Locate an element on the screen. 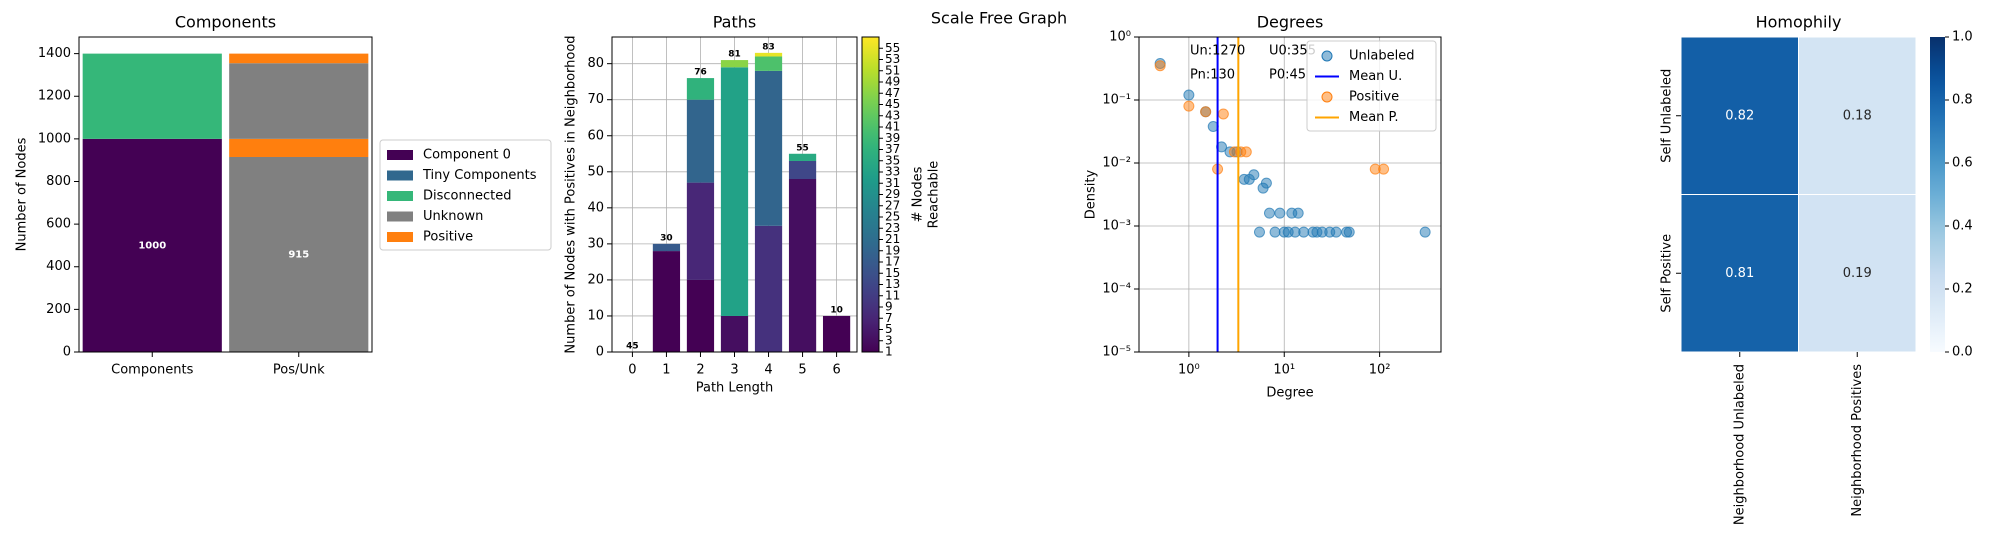  colorbar-tick-label: 0.0 is located at coordinates (1962, 352).